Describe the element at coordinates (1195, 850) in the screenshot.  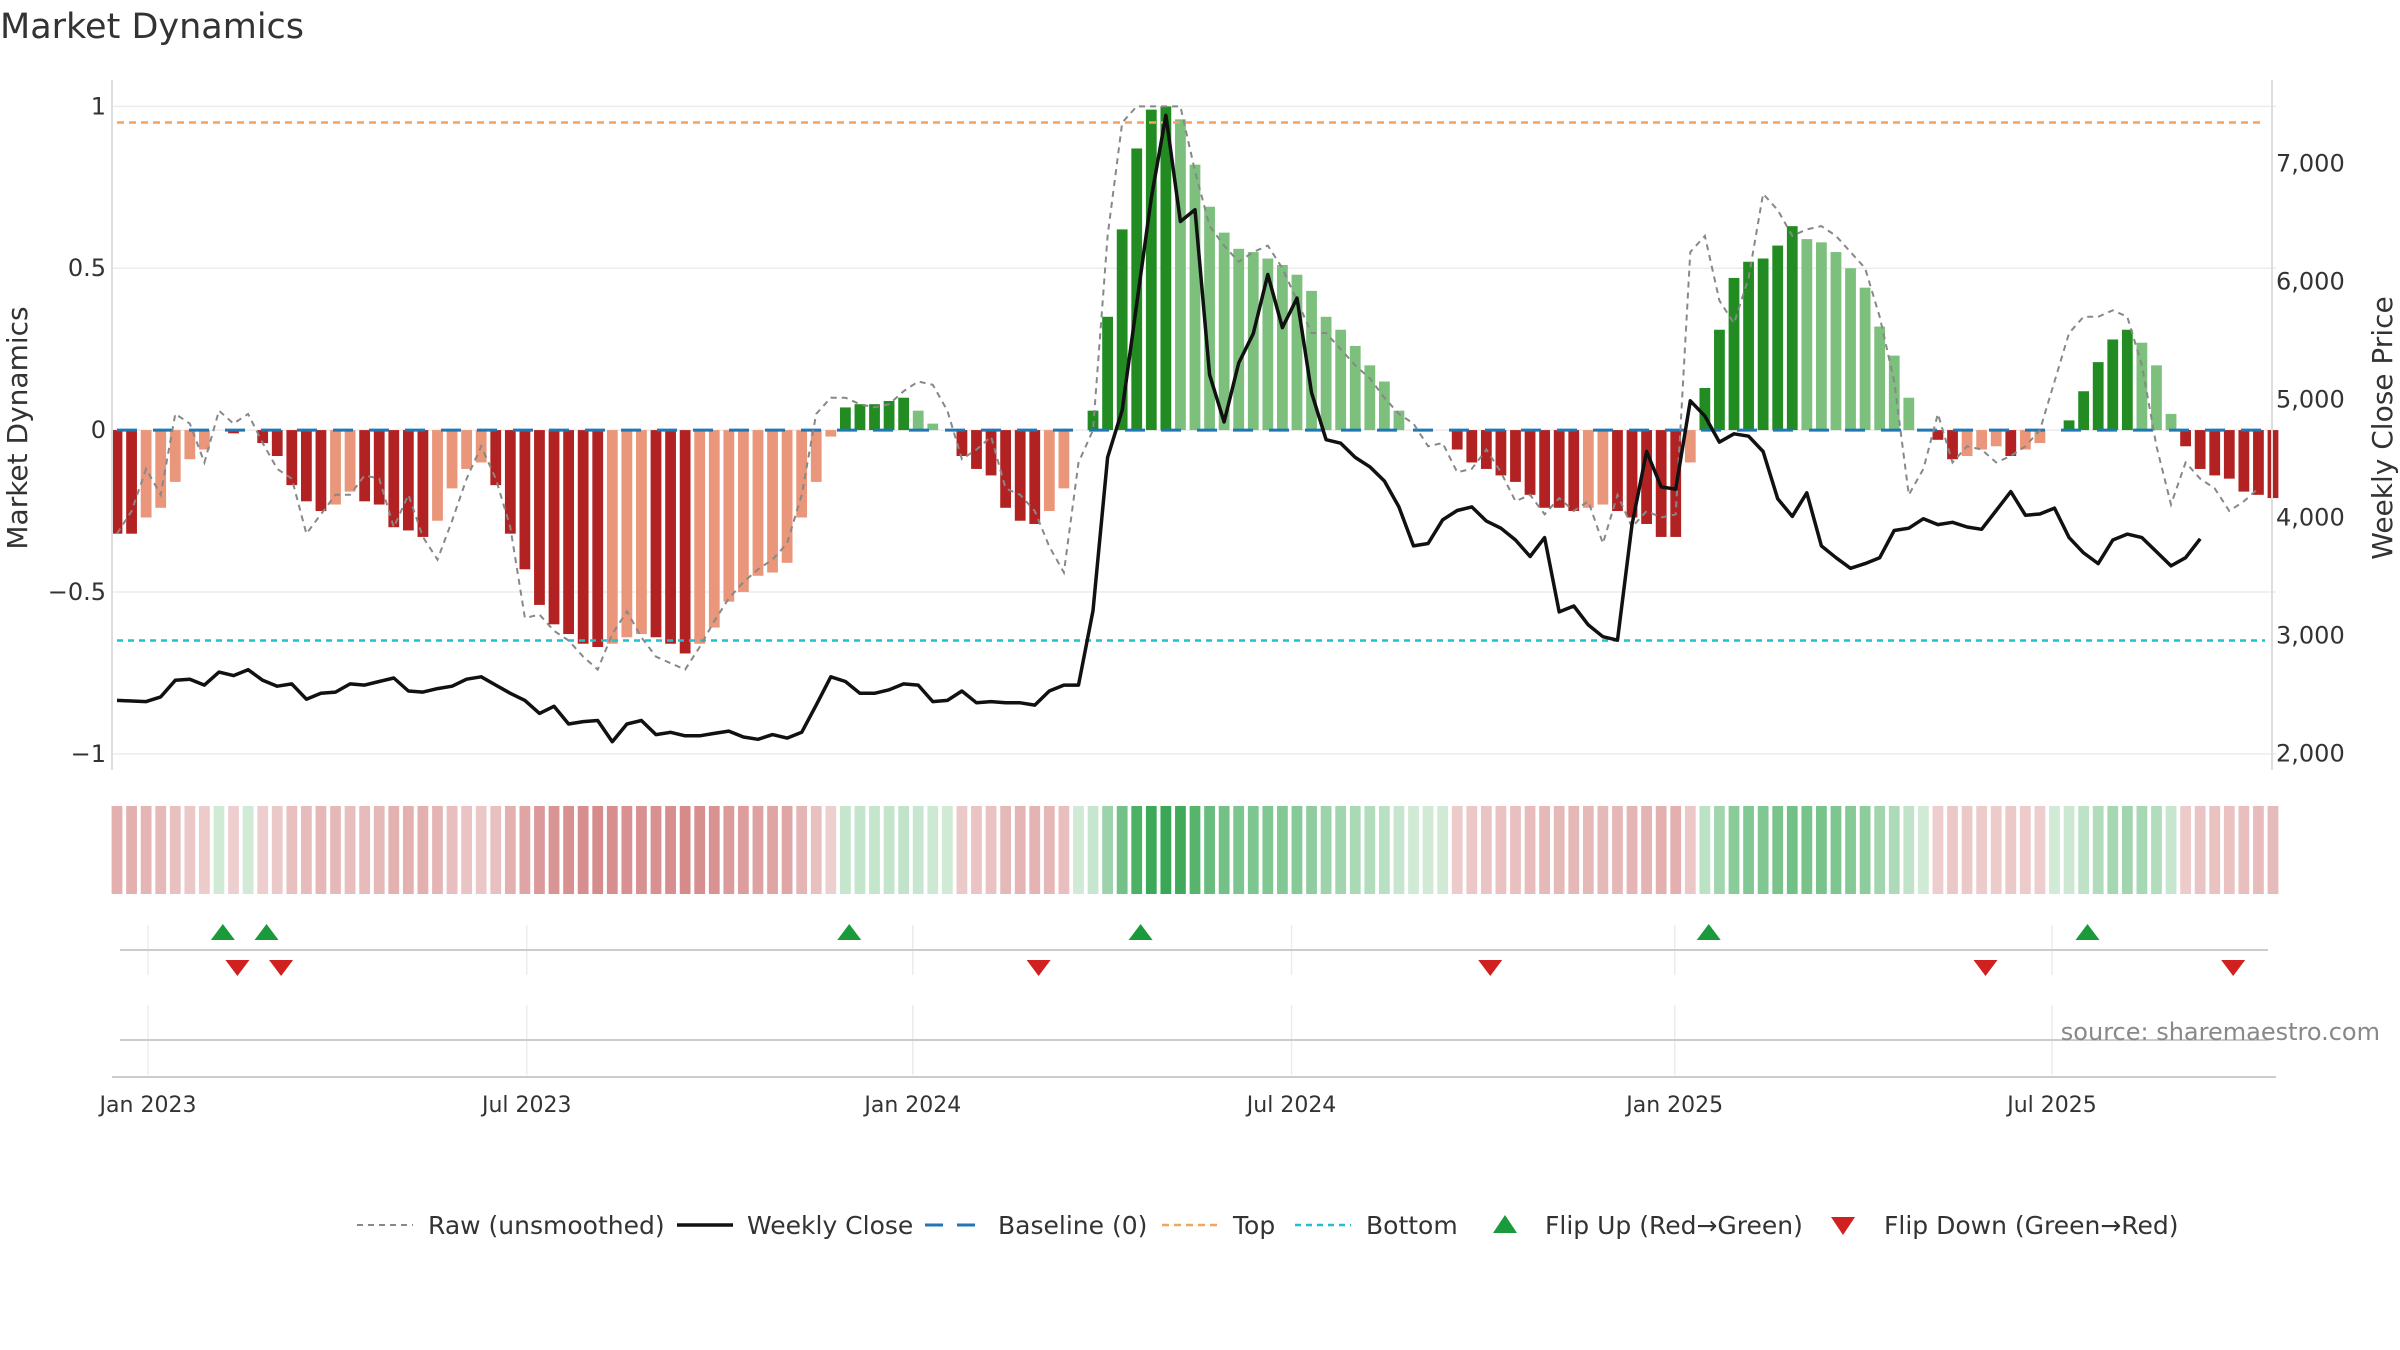
I see `heat-strip` at that location.